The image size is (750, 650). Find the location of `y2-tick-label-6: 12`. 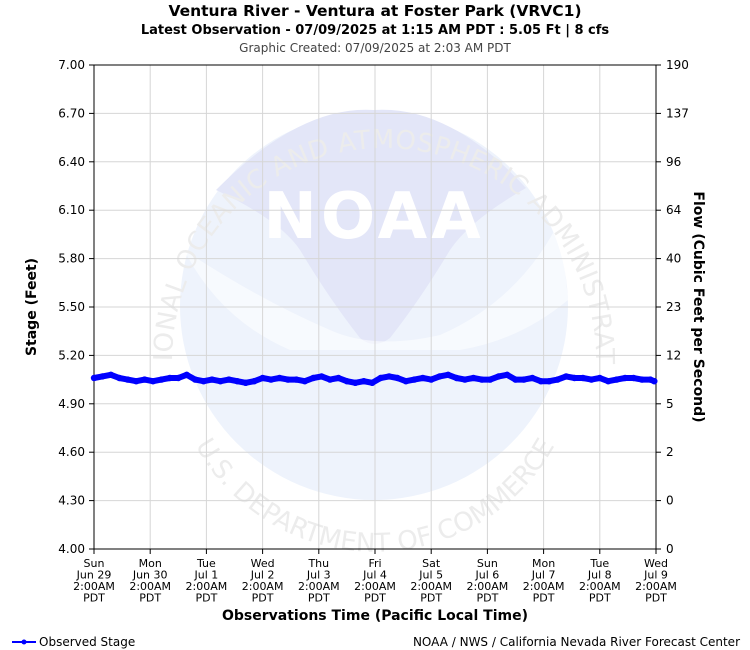

y2-tick-label-6: 12 is located at coordinates (673, 355).